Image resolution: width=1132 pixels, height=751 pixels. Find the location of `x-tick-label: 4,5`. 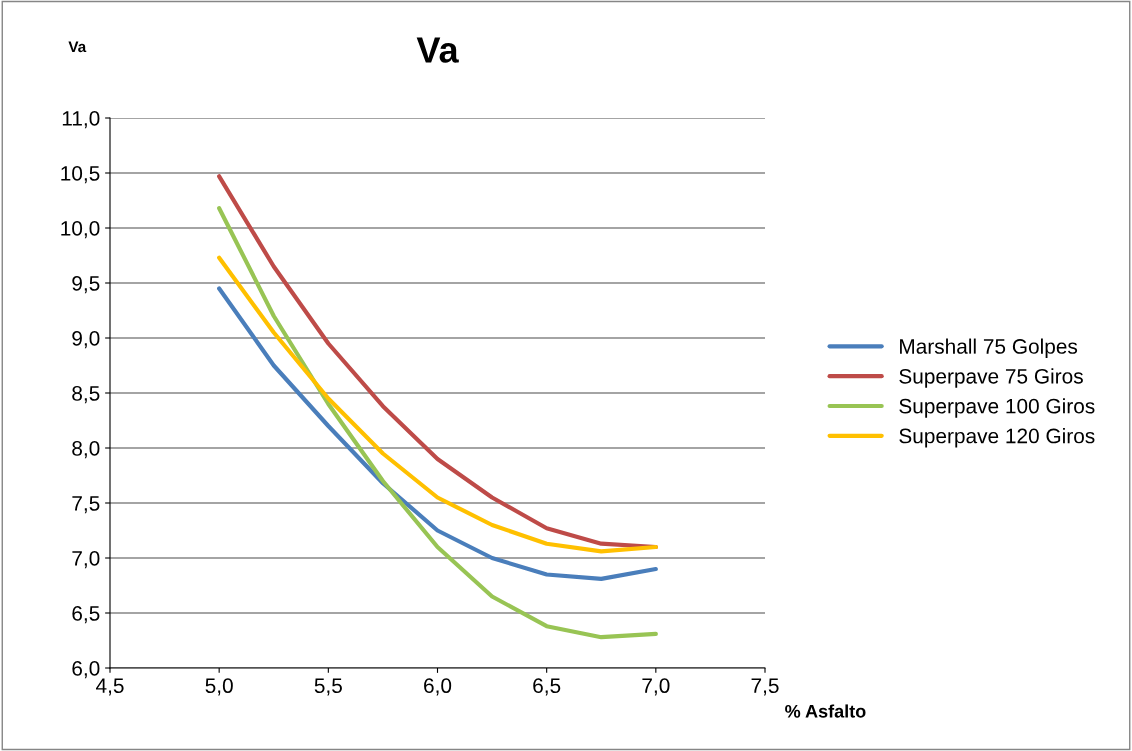

x-tick-label: 4,5 is located at coordinates (110, 687).